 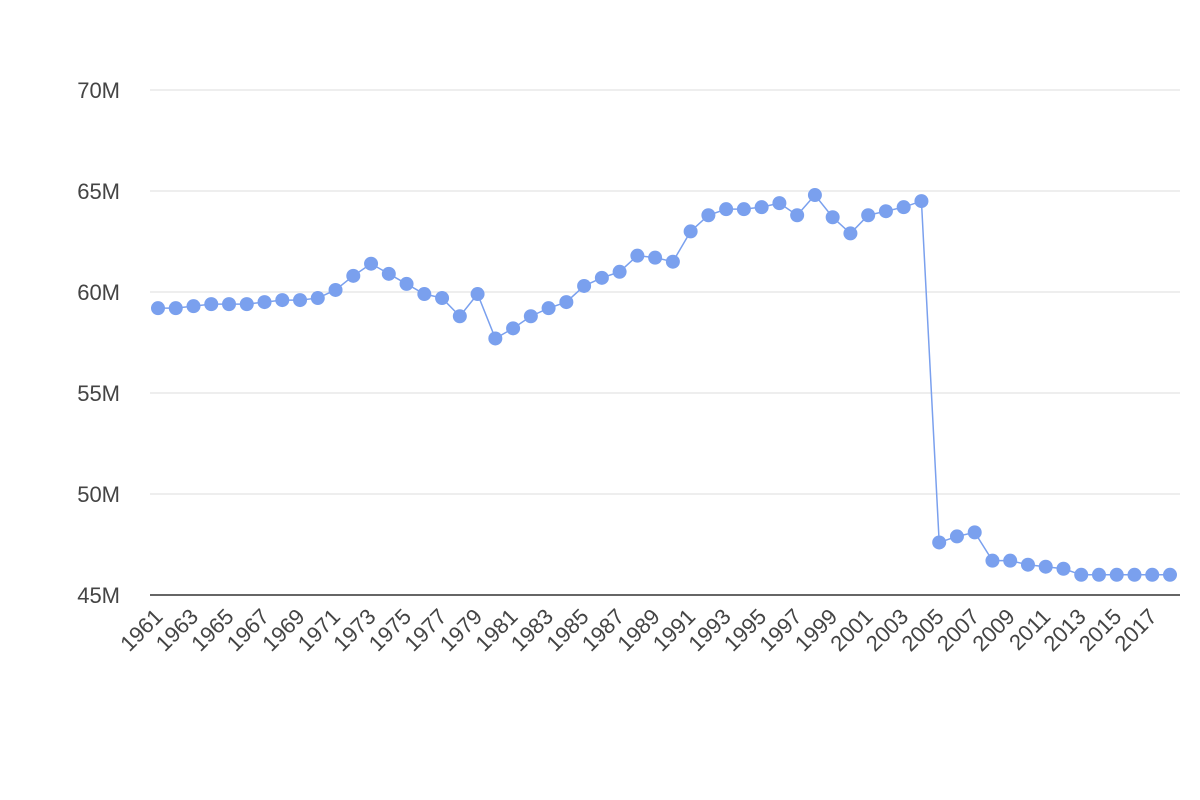 What do you see at coordinates (98, 191) in the screenshot?
I see `y-tick-label: 65M` at bounding box center [98, 191].